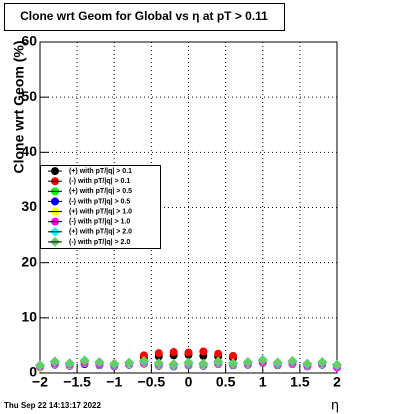 This screenshot has width=400, height=414. I want to click on x-tick-label: 1.5, so click(300, 382).